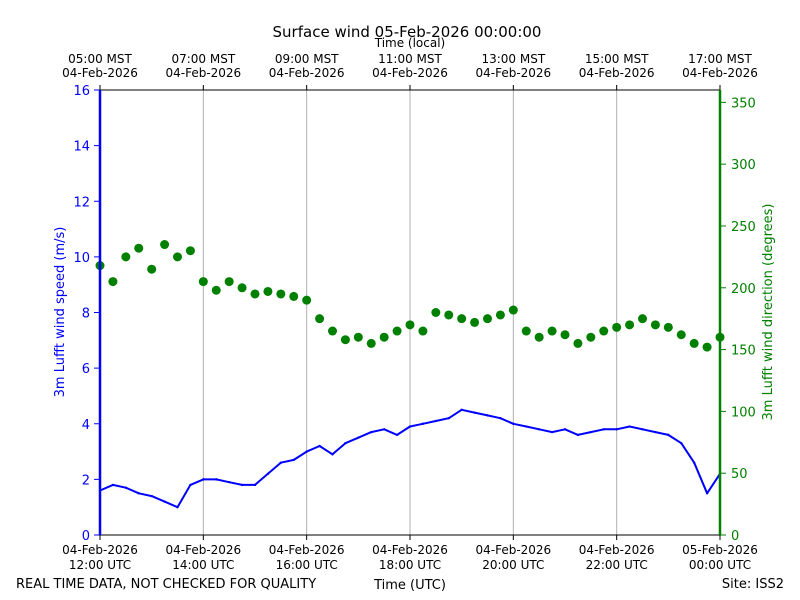  Describe the element at coordinates (86, 480) in the screenshot. I see `left-tick-label: 2` at that location.